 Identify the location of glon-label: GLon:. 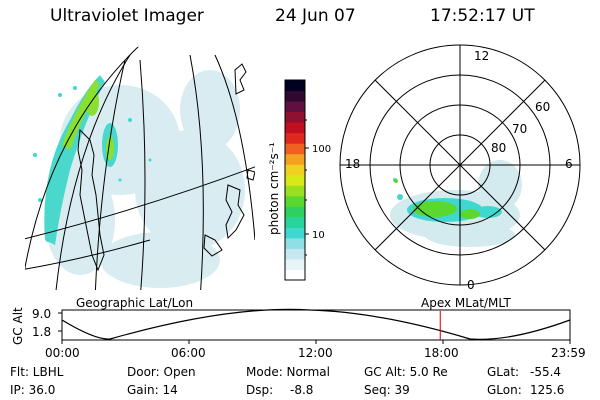
(504, 390).